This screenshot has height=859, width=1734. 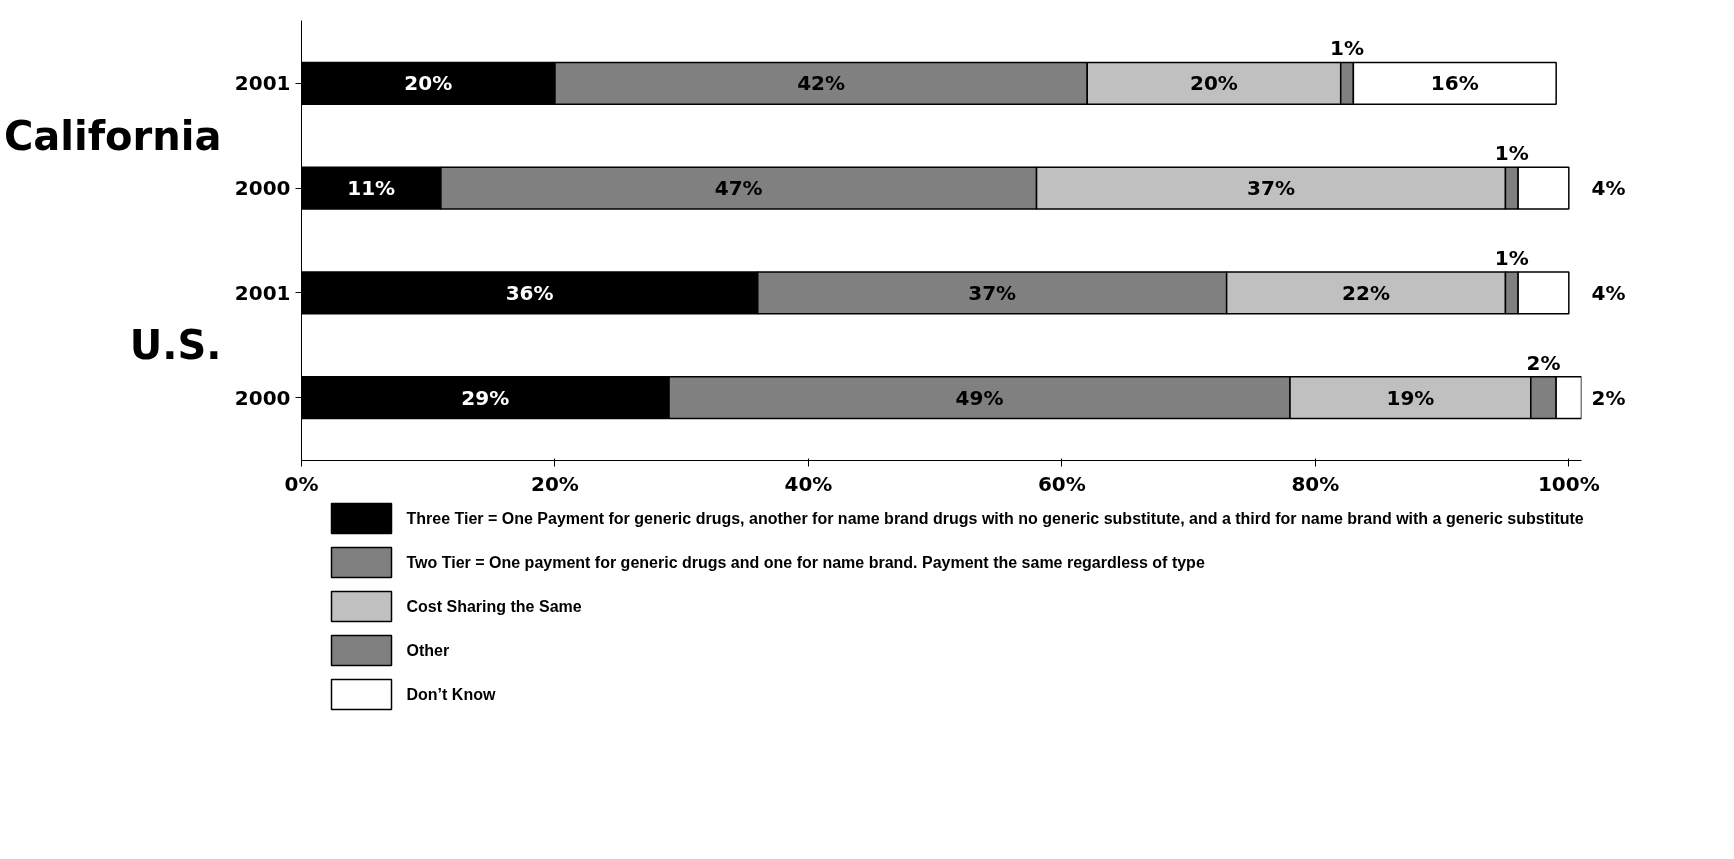 I want to click on data-label: 42%, so click(x=821, y=83).